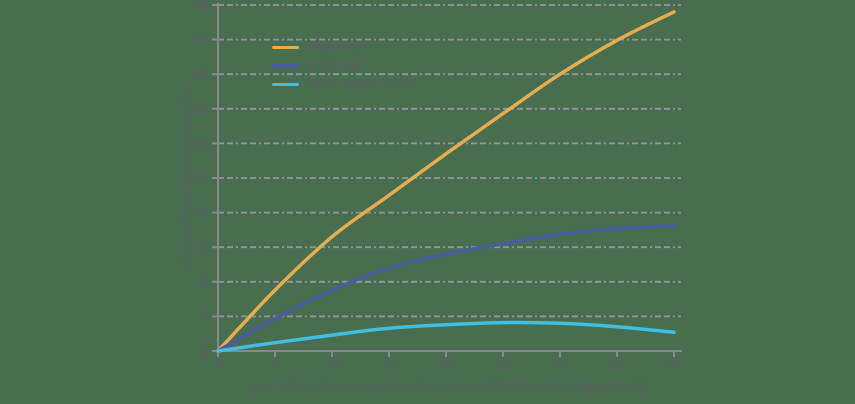 The width and height of the screenshot is (855, 404). What do you see at coordinates (502, 365) in the screenshot?
I see `x-tick-label-25: 25` at bounding box center [502, 365].